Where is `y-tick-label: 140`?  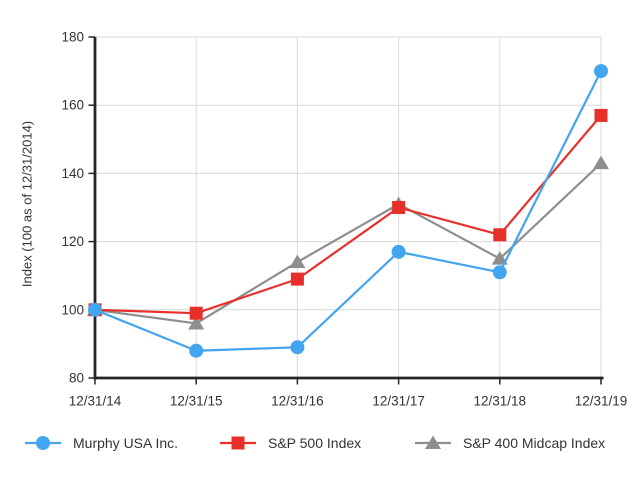 y-tick-label: 140 is located at coordinates (72, 173).